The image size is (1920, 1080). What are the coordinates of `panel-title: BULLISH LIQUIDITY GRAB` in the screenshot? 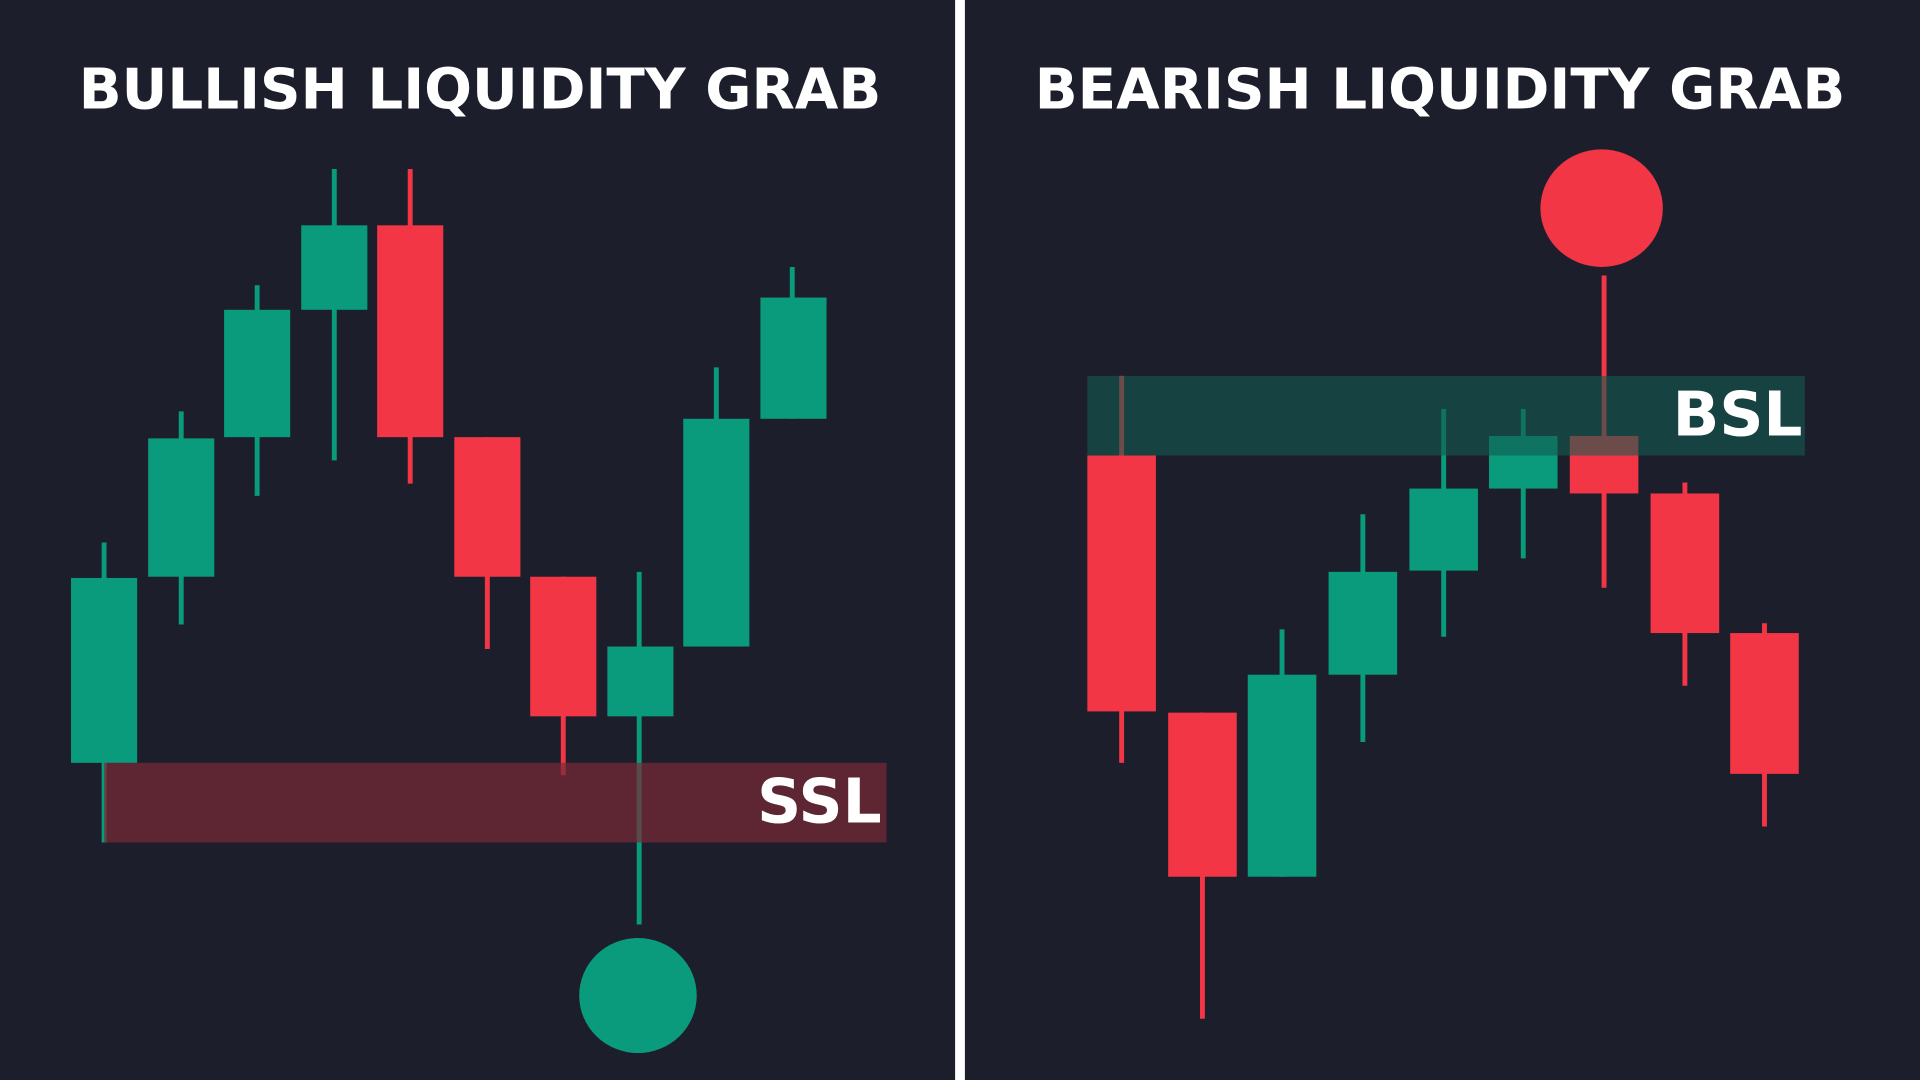 It's located at (480, 90).